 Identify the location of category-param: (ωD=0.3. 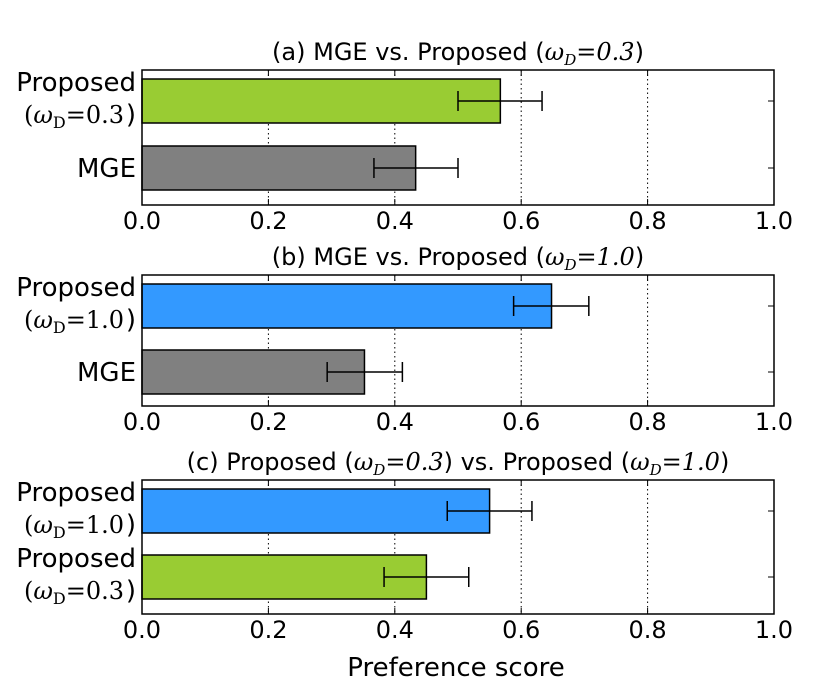
(74, 592).